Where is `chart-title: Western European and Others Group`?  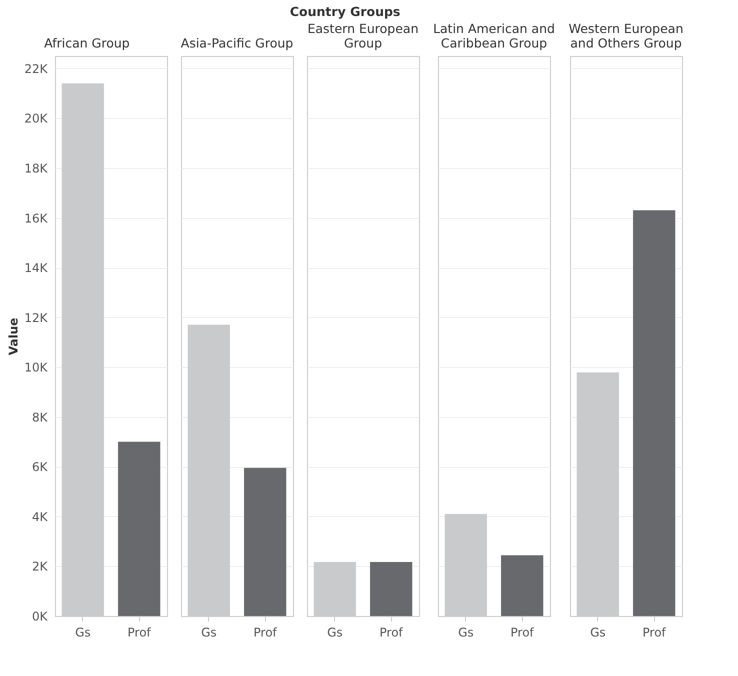 chart-title: Western European and Others Group is located at coordinates (626, 35).